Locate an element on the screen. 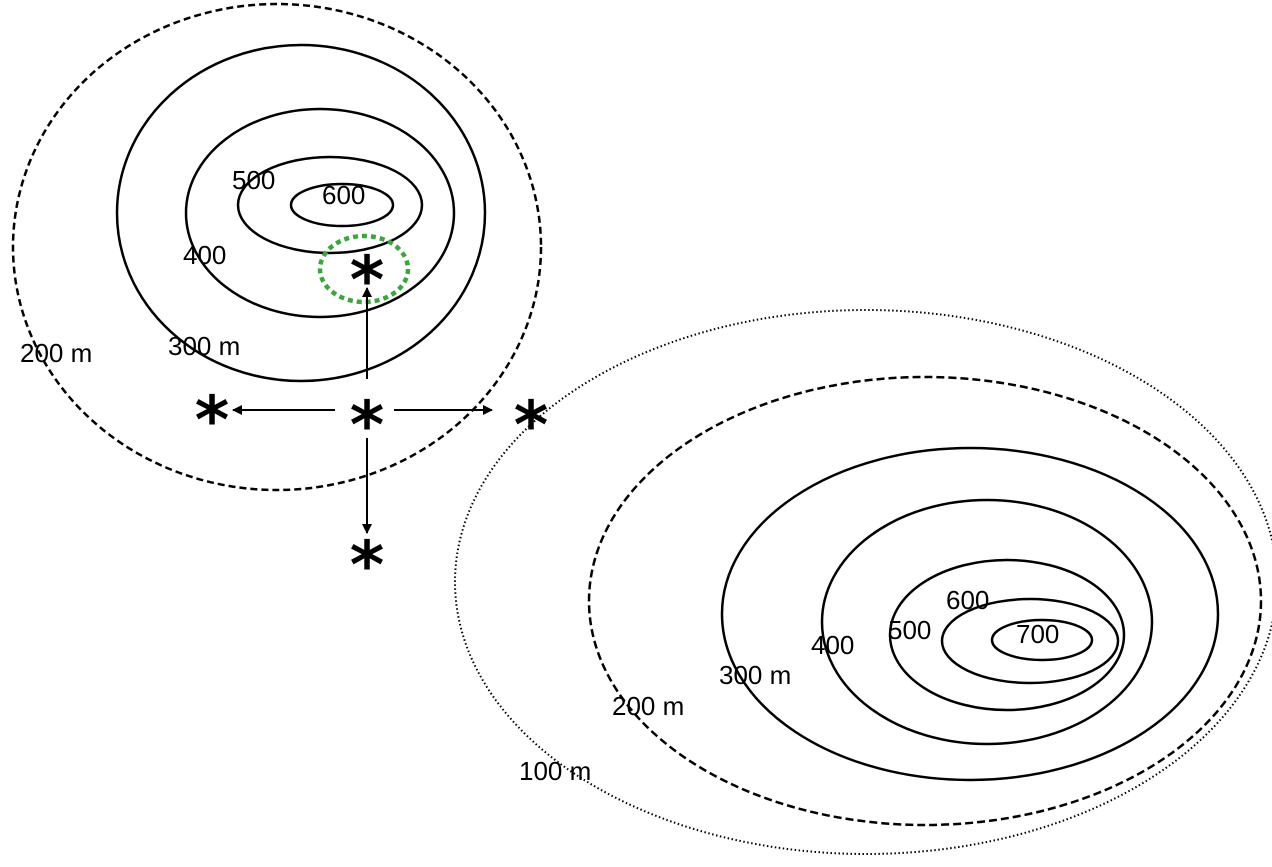 The width and height of the screenshot is (1272, 867). left-hill-labels: 200 m 300 m 400 500 600 is located at coordinates (192, 266).